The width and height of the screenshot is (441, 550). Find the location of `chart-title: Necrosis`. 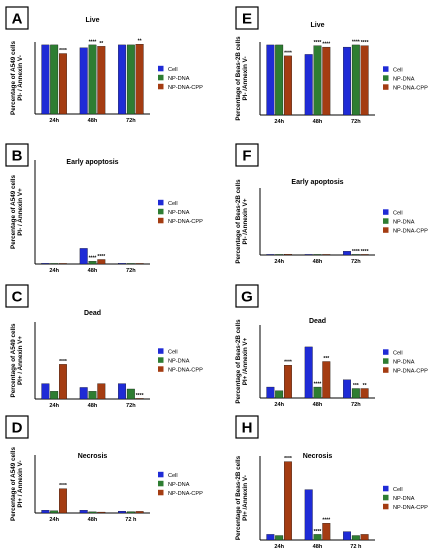

chart-title: Necrosis is located at coordinates (318, 456).